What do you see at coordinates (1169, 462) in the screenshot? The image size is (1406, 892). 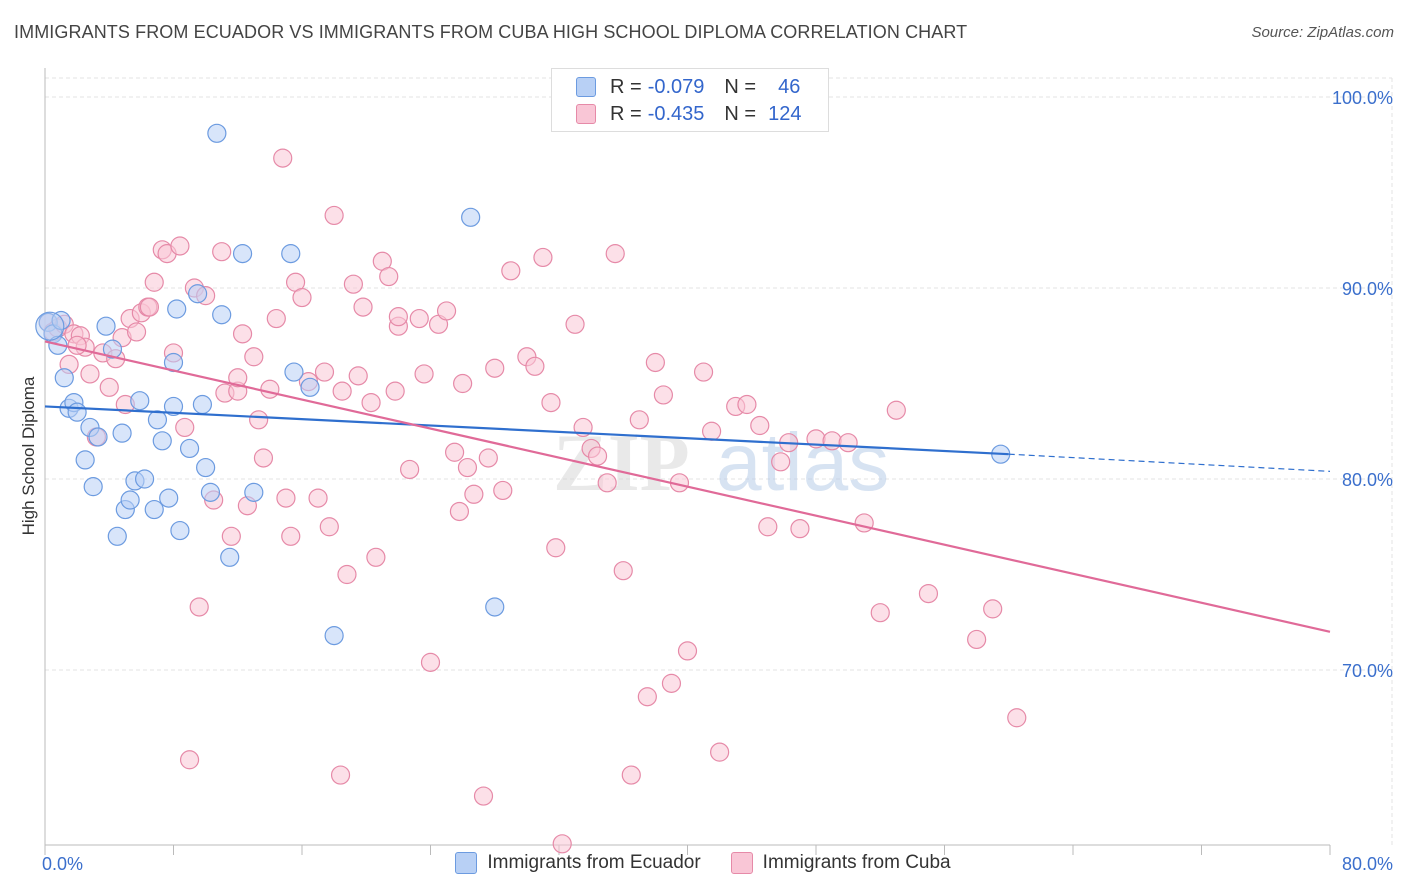 I see `ecuador-trend-extension` at bounding box center [1169, 462].